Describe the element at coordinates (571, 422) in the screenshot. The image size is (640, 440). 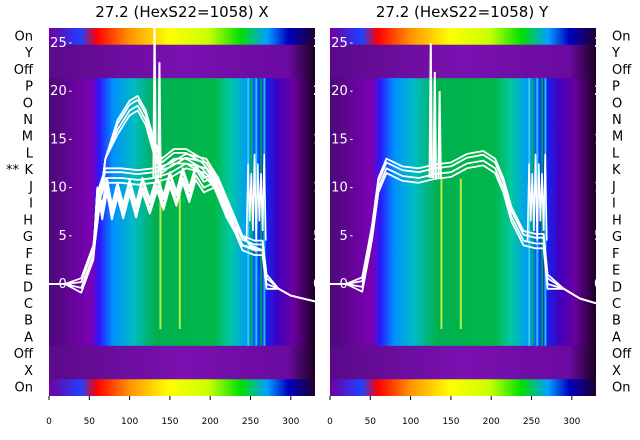
I see `x-tick-label: 300` at that location.